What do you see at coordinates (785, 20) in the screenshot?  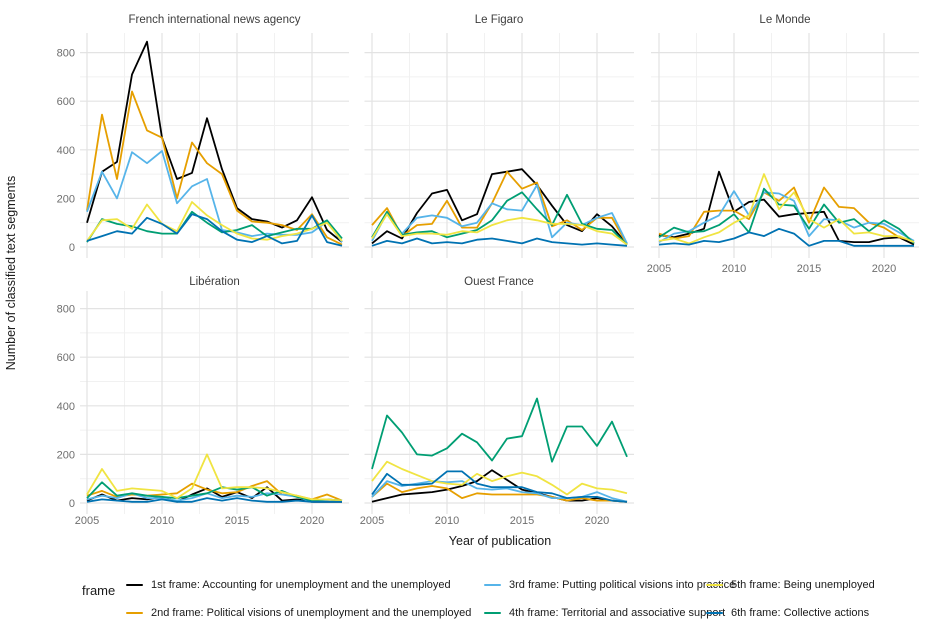 I see `facet-title-le-monde: Le Monde` at bounding box center [785, 20].